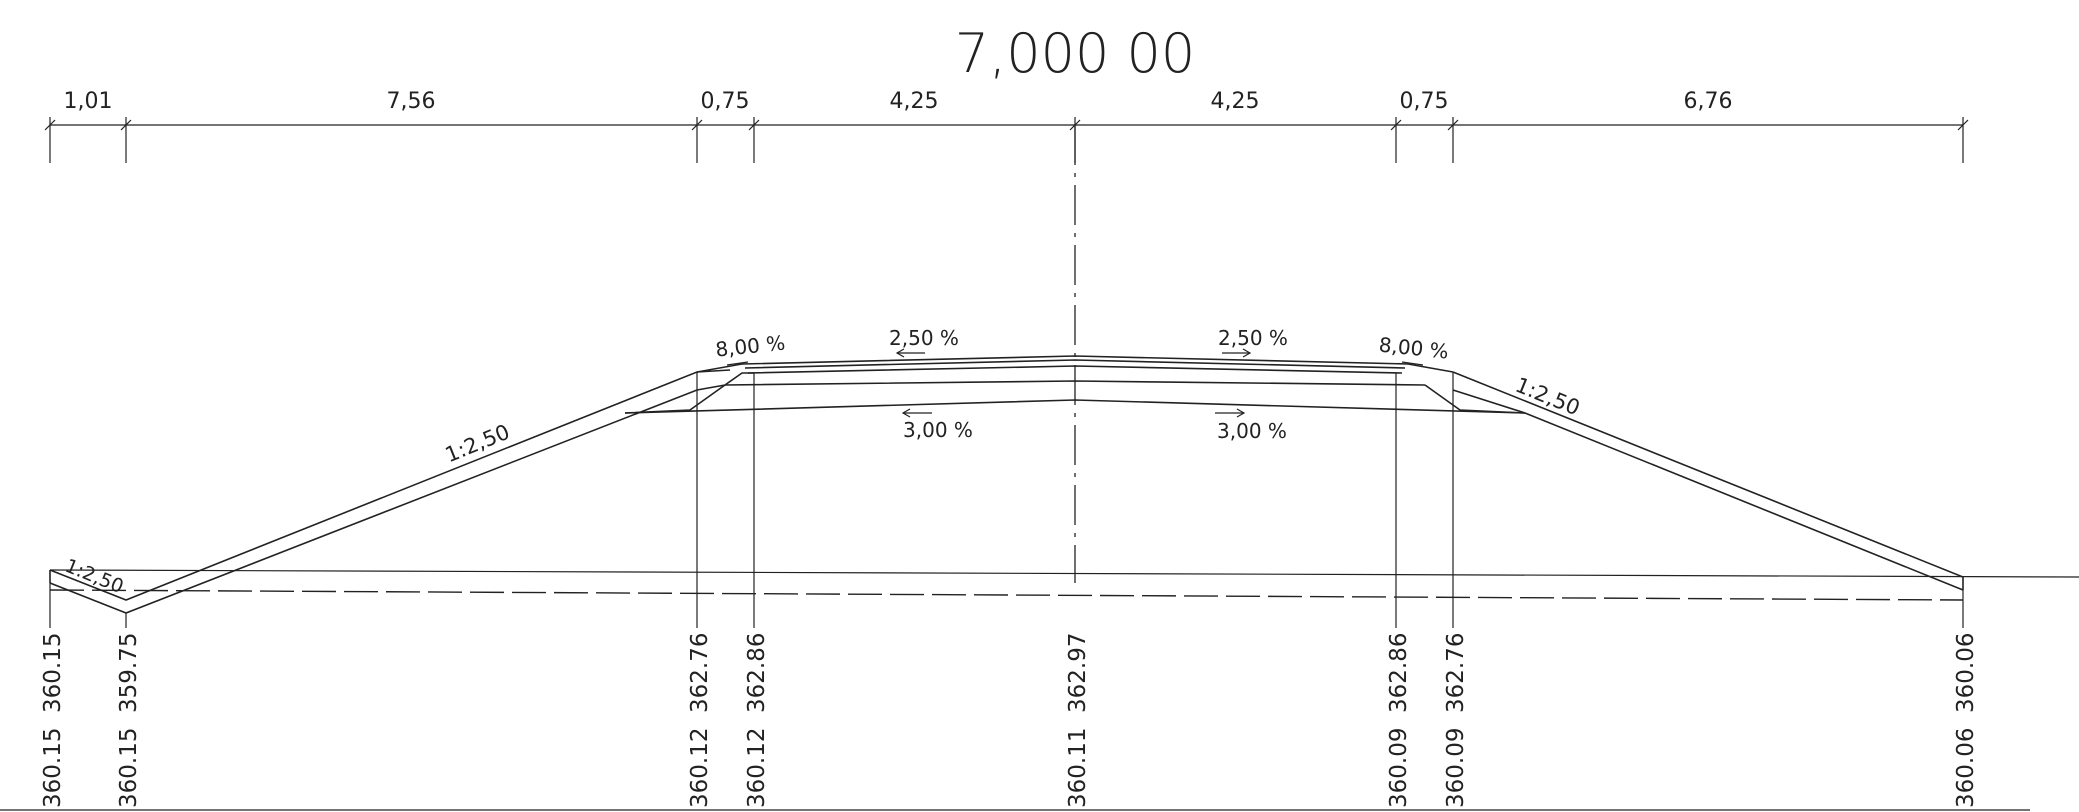  Describe the element at coordinates (1064, 573) in the screenshot. I see `ground-line` at that location.